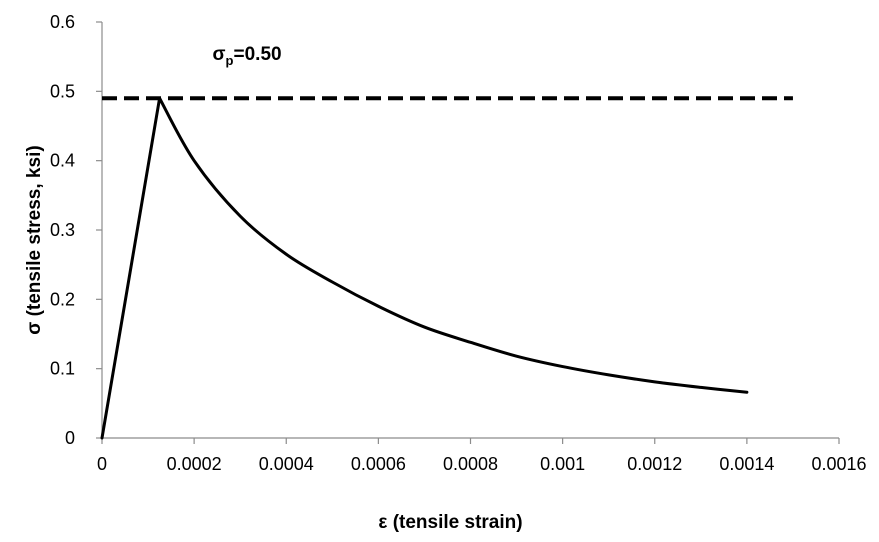 The image size is (879, 542). Describe the element at coordinates (562, 464) in the screenshot. I see `x-tick-label: 0.001` at that location.